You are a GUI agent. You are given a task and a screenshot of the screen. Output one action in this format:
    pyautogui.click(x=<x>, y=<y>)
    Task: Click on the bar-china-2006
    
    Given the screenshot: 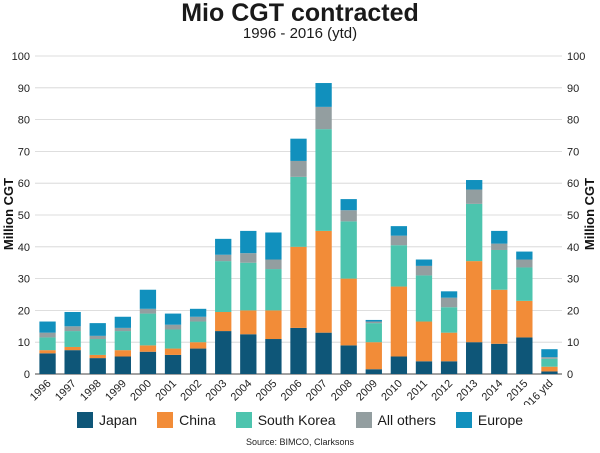 What is the action you would take?
    pyautogui.click(x=298, y=287)
    